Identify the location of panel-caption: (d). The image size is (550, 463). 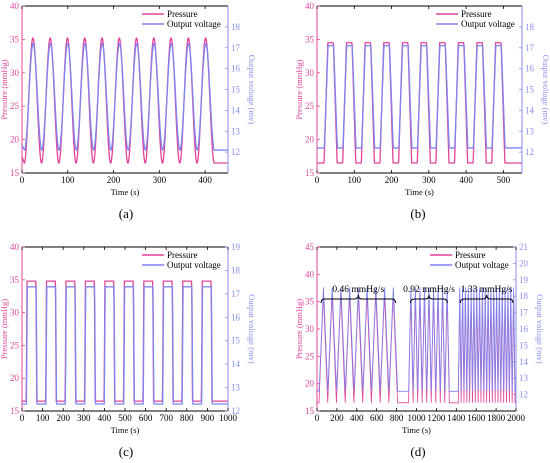
(417, 451).